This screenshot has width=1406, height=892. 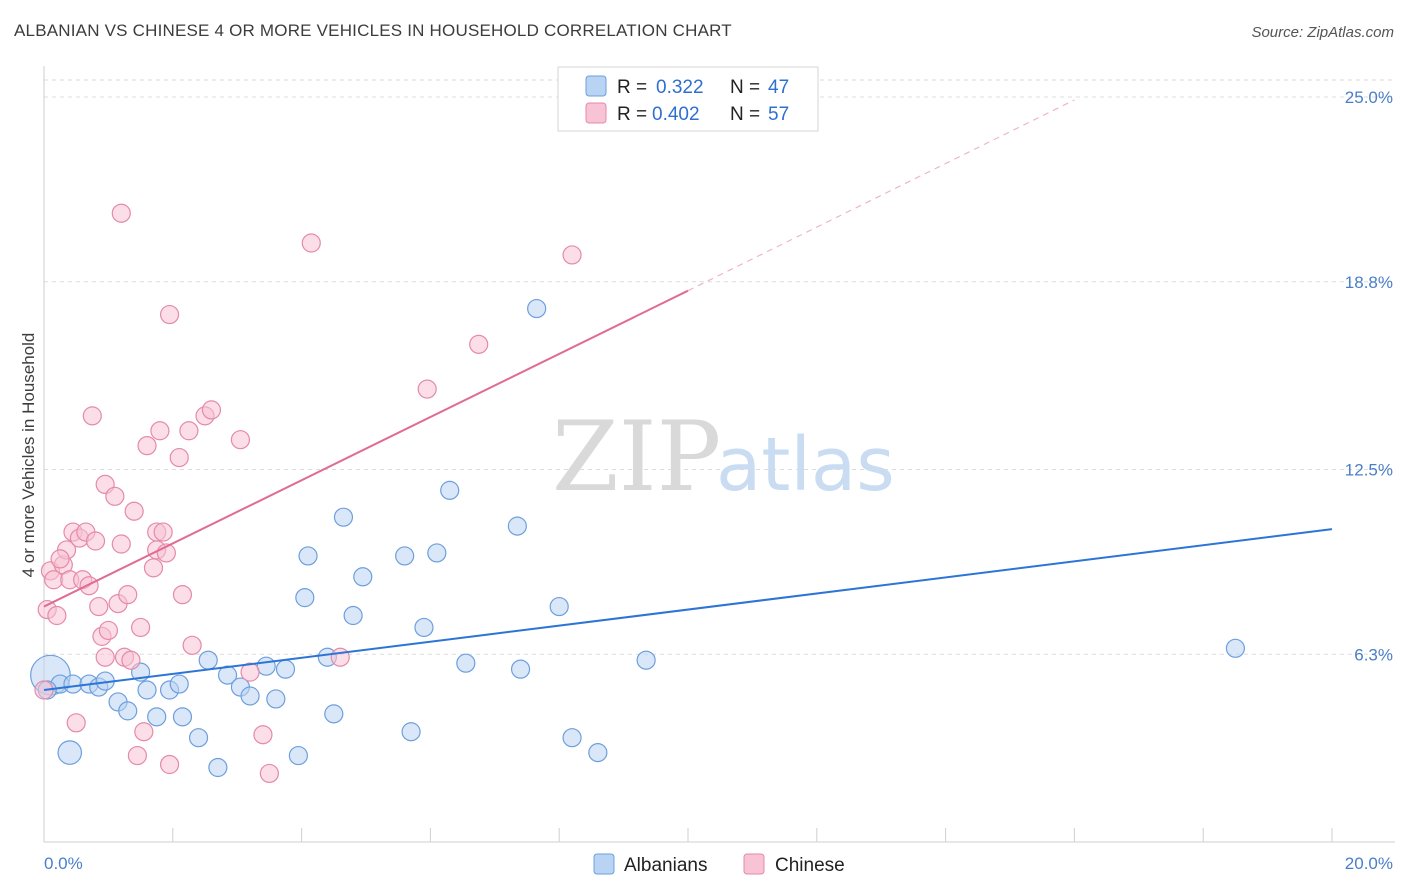 What do you see at coordinates (810, 865) in the screenshot?
I see `legend-label-chinese: Chinese` at bounding box center [810, 865].